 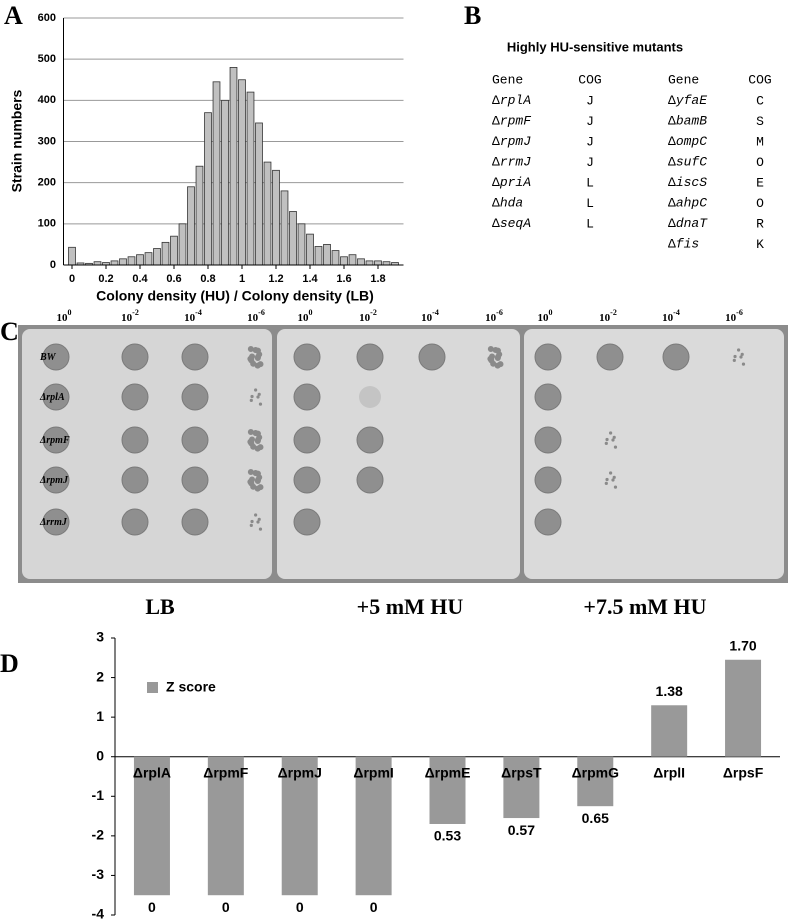 I want to click on table-title: Highly HU-sensitive mutants, so click(x=595, y=46).